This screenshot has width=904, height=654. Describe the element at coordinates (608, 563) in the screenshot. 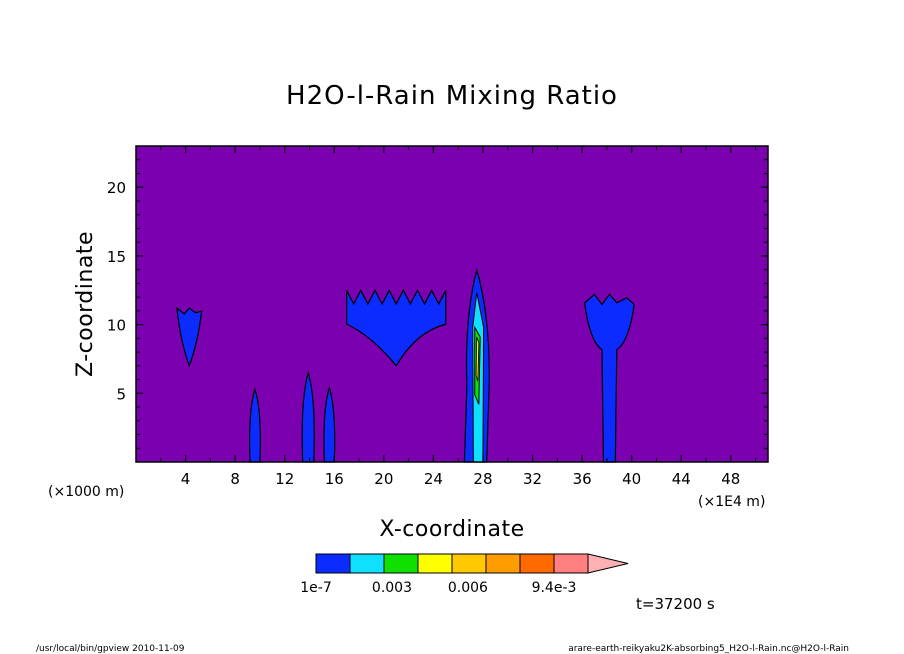

I see `colorbar-extend-arrow` at that location.